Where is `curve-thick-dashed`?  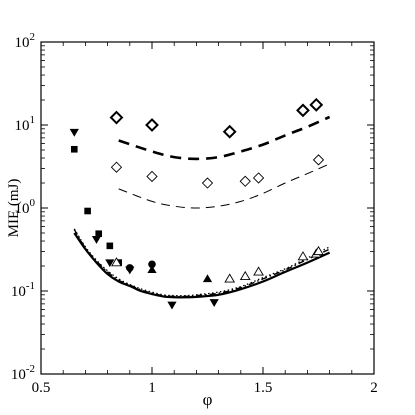
curve-thick-dashed is located at coordinates (224, 138).